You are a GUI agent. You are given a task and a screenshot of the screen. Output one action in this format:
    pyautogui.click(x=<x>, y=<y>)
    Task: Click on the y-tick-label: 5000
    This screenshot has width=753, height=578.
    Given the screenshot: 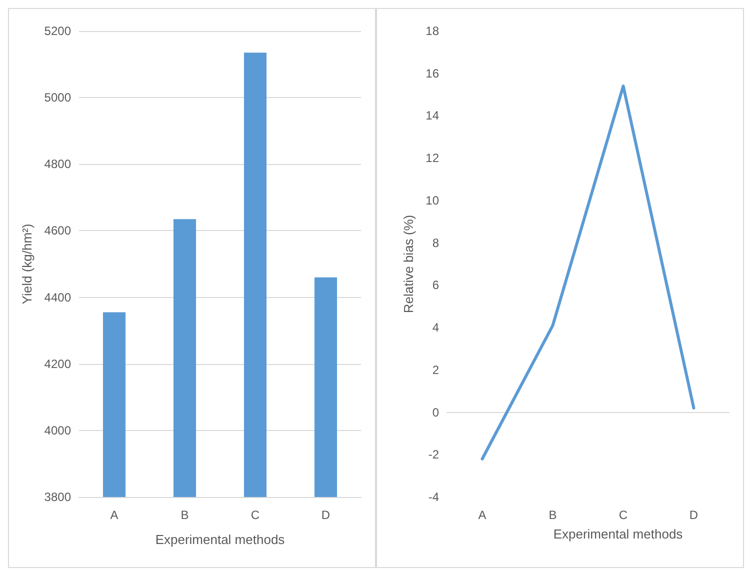 What is the action you would take?
    pyautogui.click(x=58, y=97)
    